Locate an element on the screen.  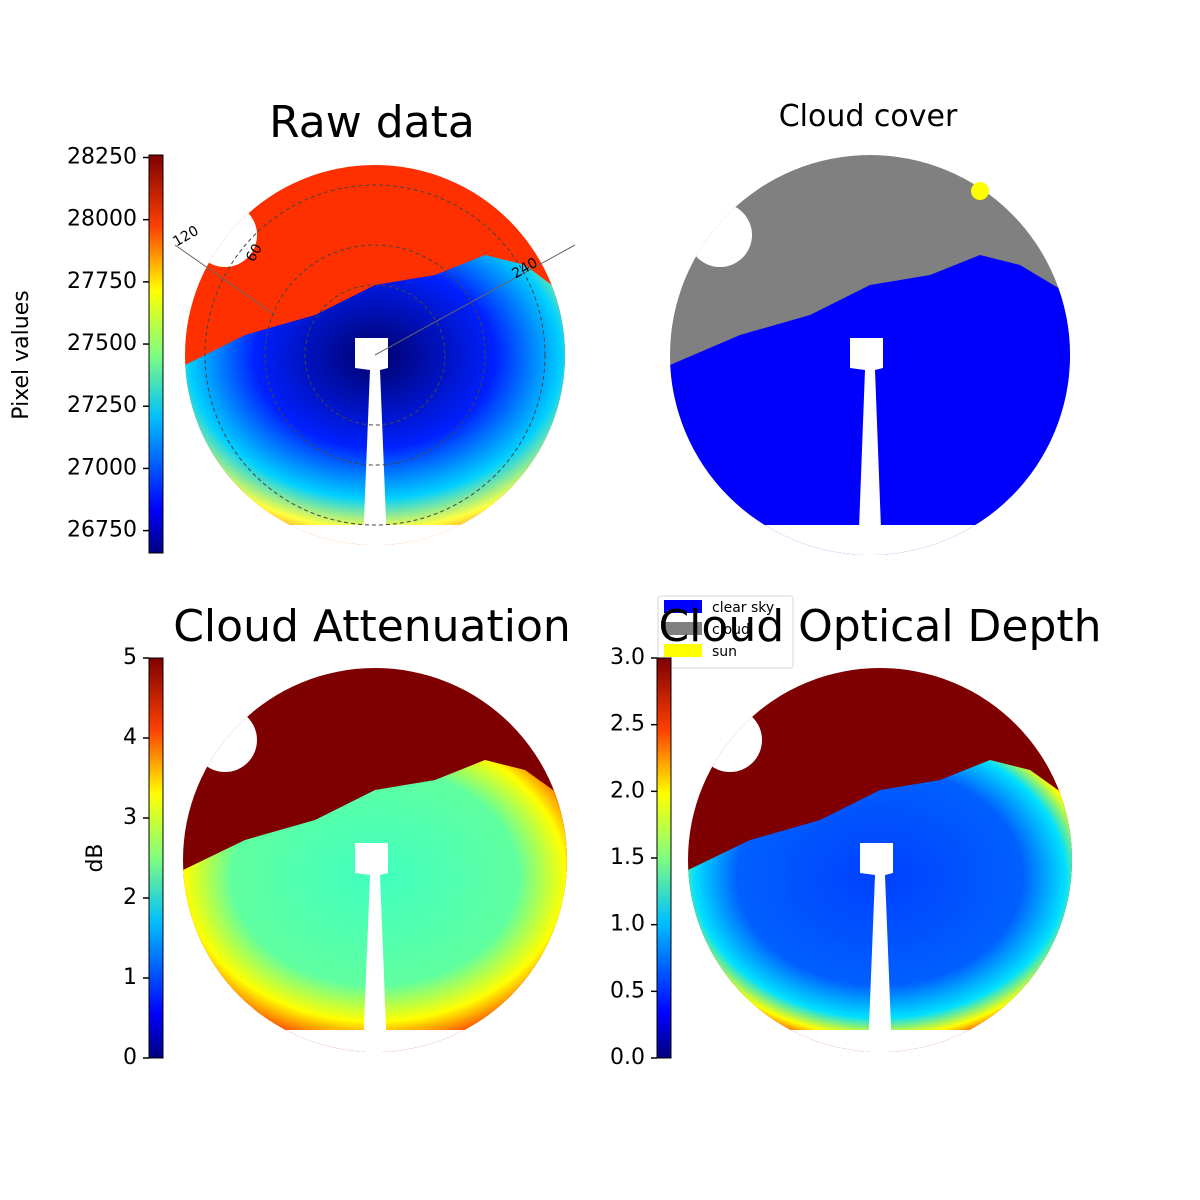
colorbar-tick-label: 2.0 is located at coordinates (627, 790).